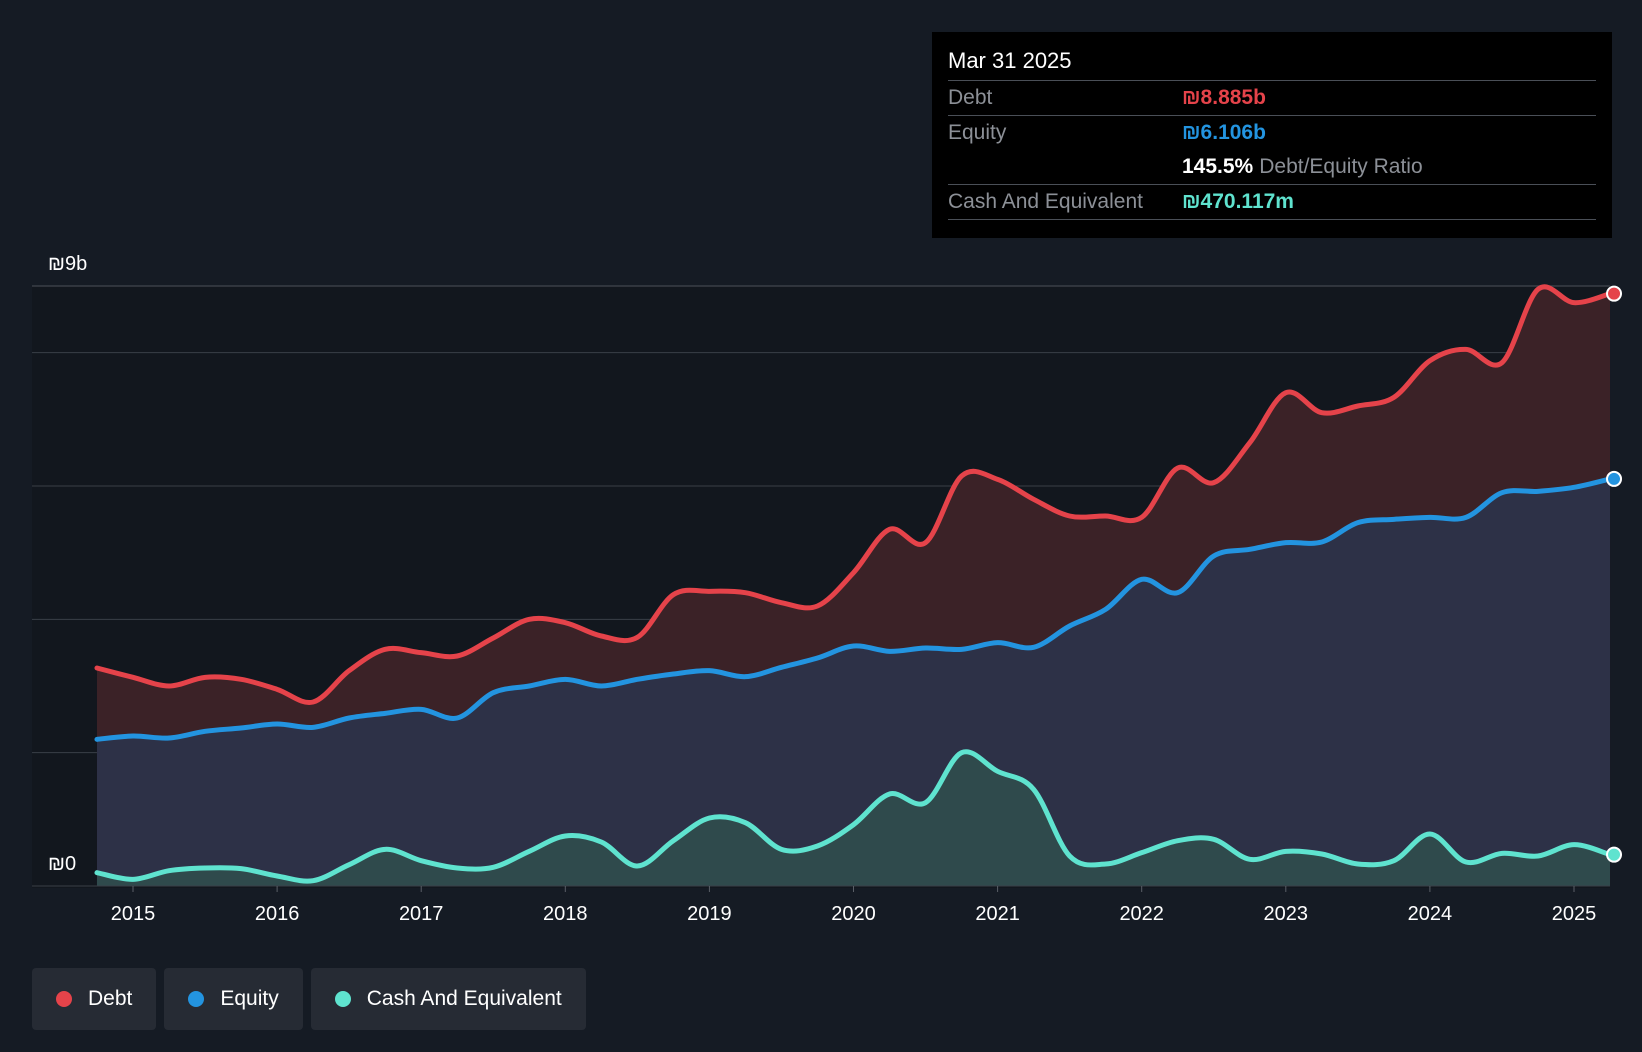 Image resolution: width=1642 pixels, height=1052 pixels. What do you see at coordinates (1272, 132) in the screenshot?
I see `tooltip-equity-row: Equity ₪6.106b` at bounding box center [1272, 132].